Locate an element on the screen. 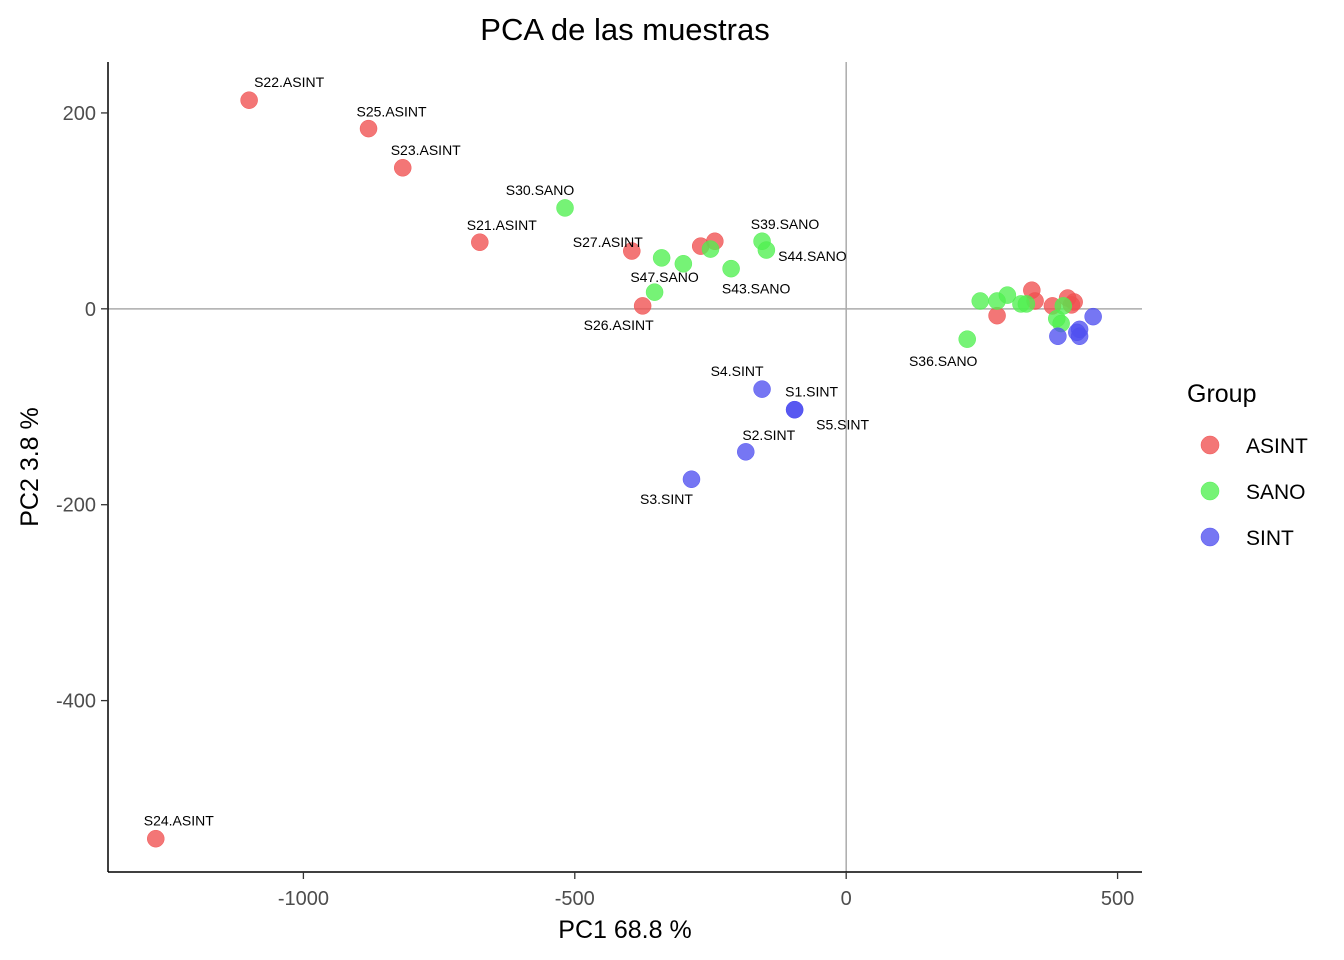 The width and height of the screenshot is (1344, 960). x-tick-label: -1000 is located at coordinates (303, 899).